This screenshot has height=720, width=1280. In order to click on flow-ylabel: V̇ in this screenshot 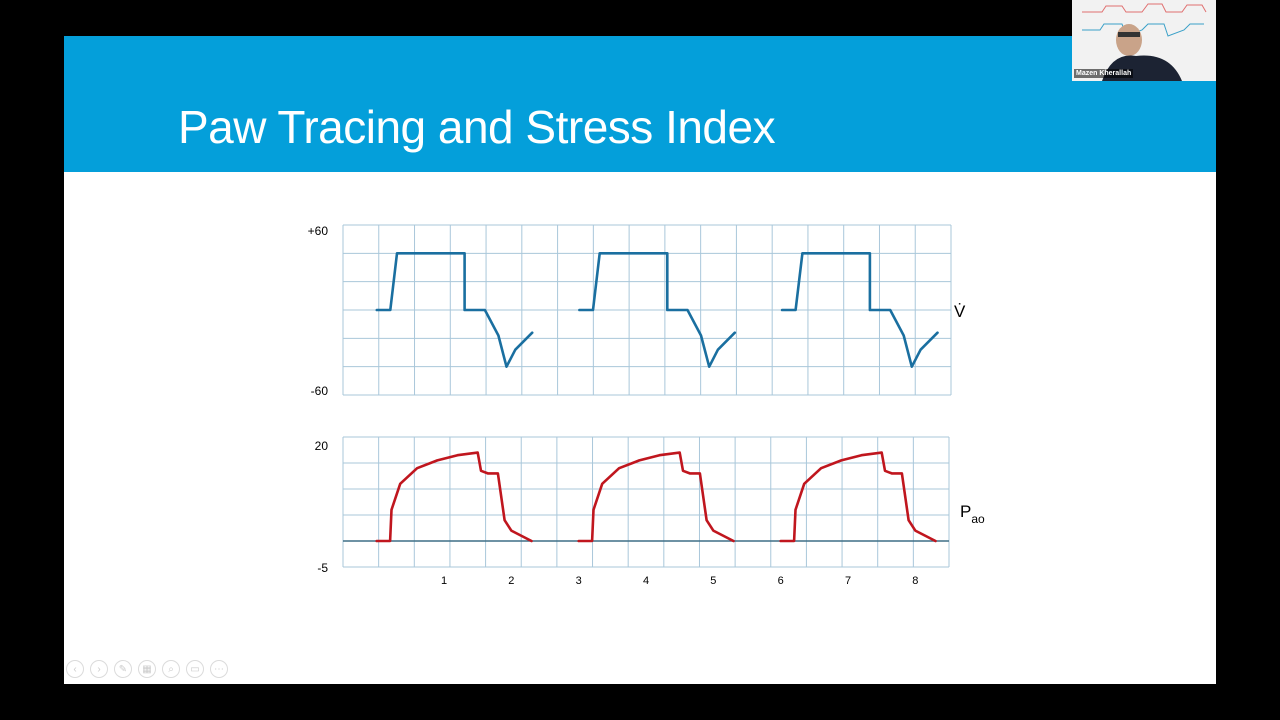, I will do `click(960, 311)`.